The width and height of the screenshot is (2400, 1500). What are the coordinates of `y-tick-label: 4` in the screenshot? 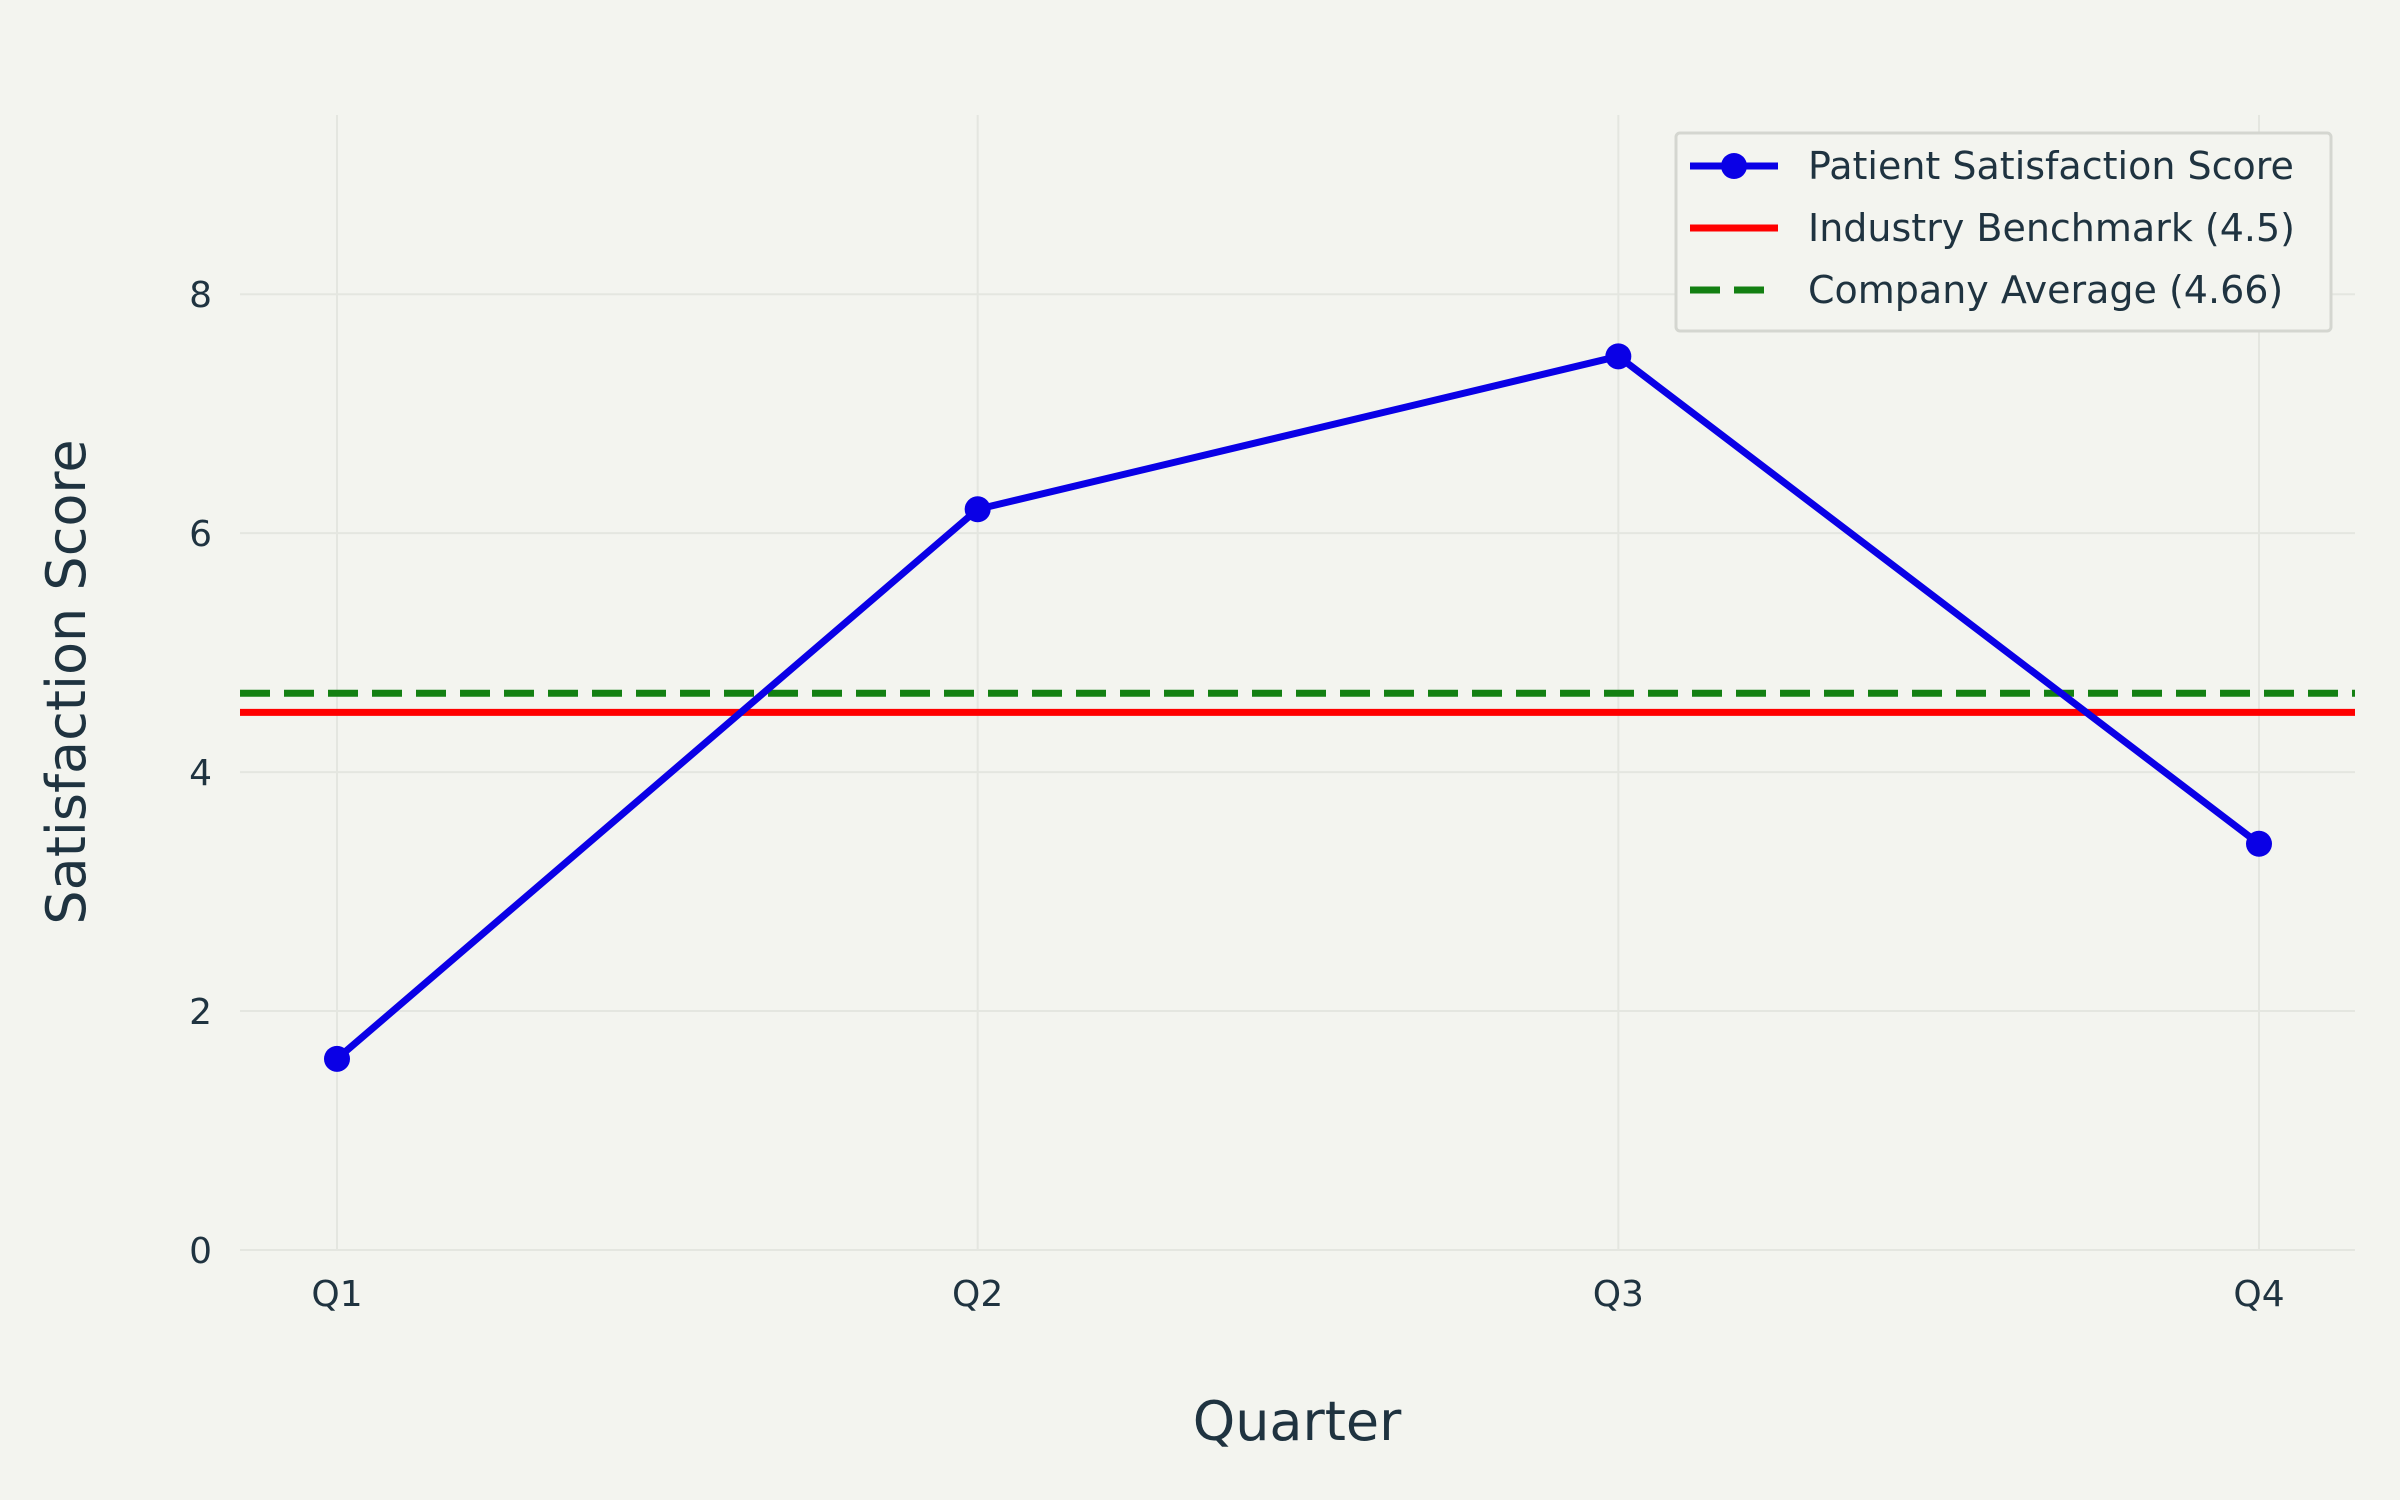 It's located at (200, 773).